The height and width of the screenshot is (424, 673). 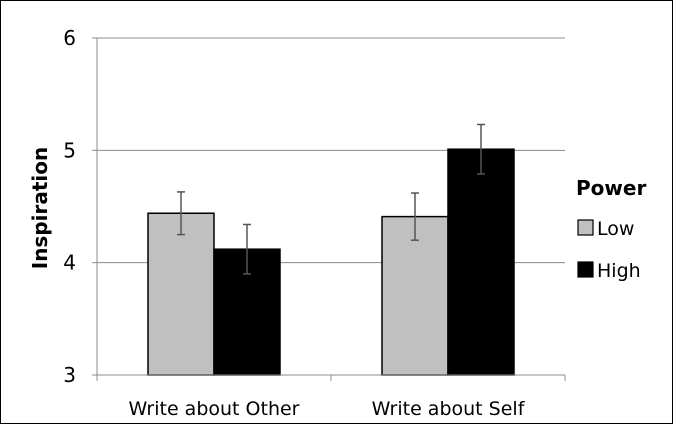 I want to click on legend-title: Power, so click(x=611, y=188).